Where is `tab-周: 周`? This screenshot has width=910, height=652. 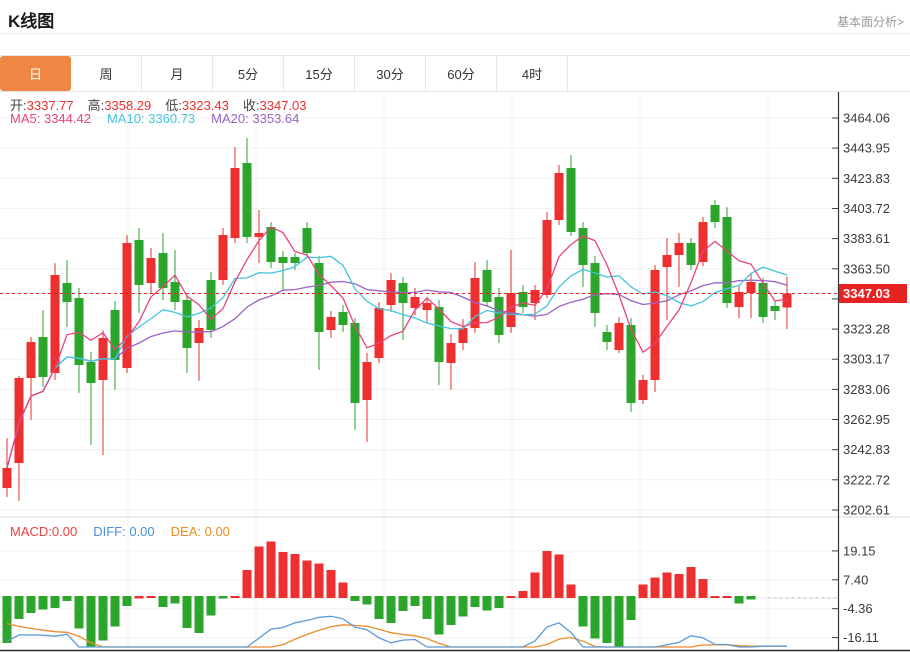 tab-周: 周 is located at coordinates (106, 73).